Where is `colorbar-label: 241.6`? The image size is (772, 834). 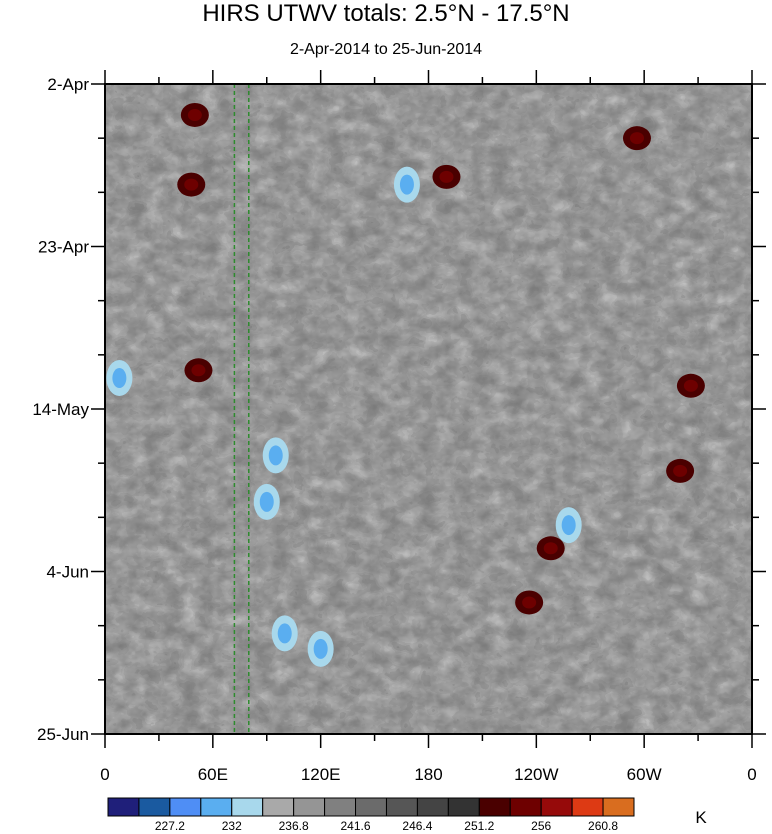 colorbar-label: 241.6 is located at coordinates (356, 826).